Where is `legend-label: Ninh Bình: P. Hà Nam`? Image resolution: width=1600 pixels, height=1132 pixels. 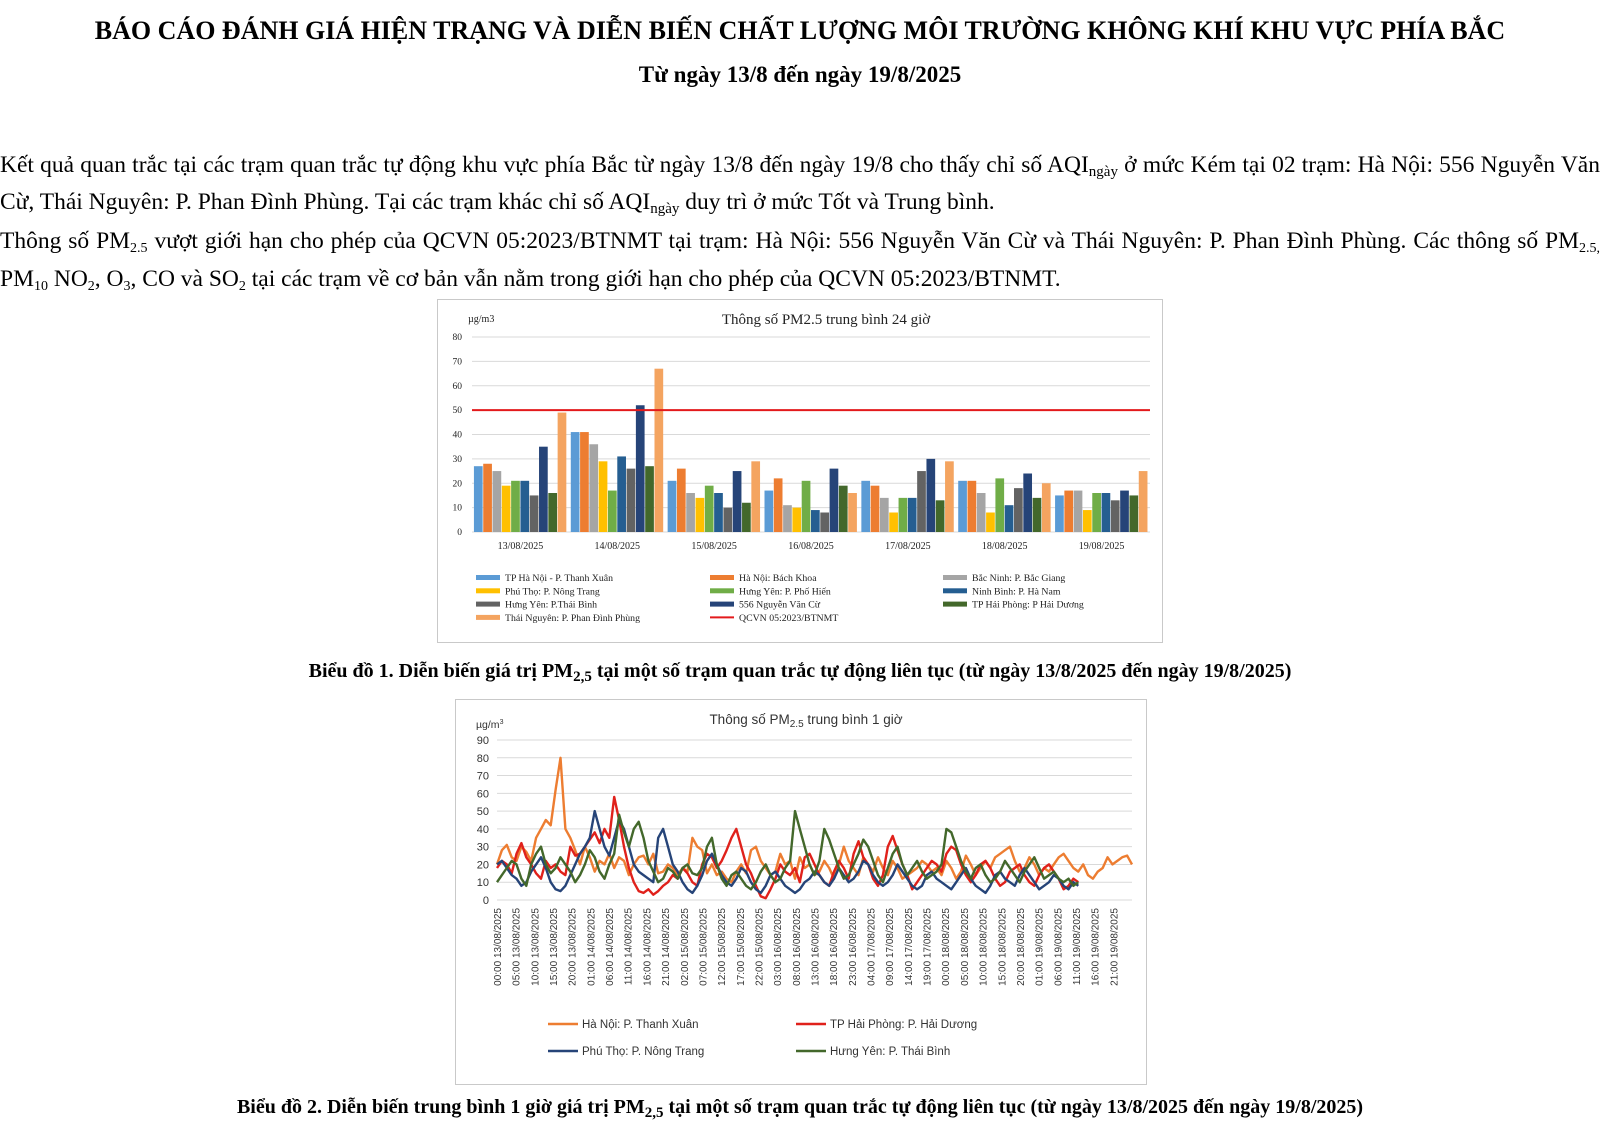
legend-label: Ninh Bình: P. Hà Nam is located at coordinates (1016, 591).